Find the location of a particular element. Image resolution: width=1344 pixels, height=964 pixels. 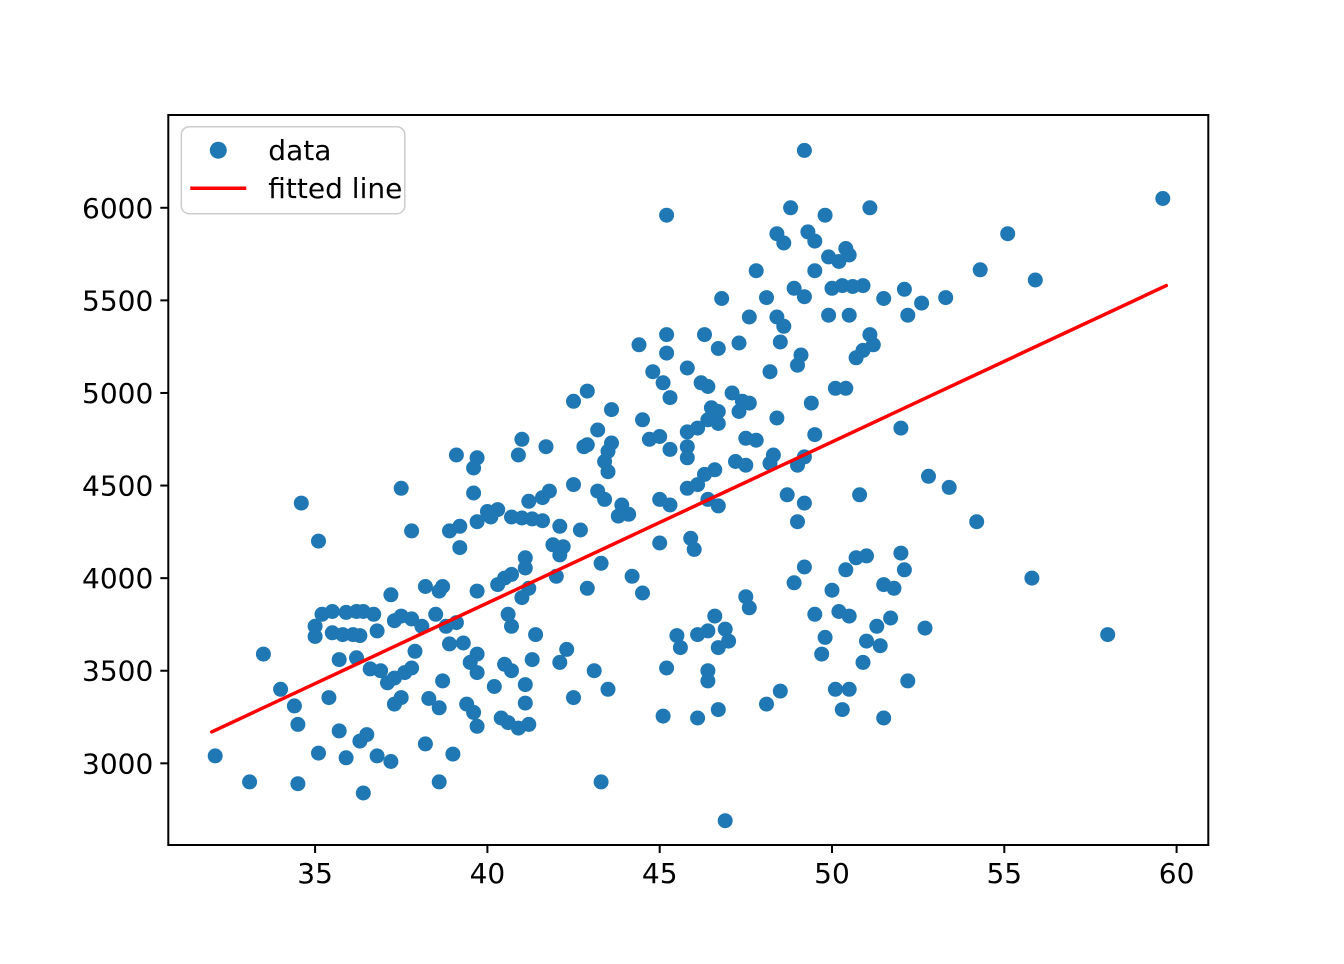

y-tick-label: 5000 is located at coordinates (117, 393).